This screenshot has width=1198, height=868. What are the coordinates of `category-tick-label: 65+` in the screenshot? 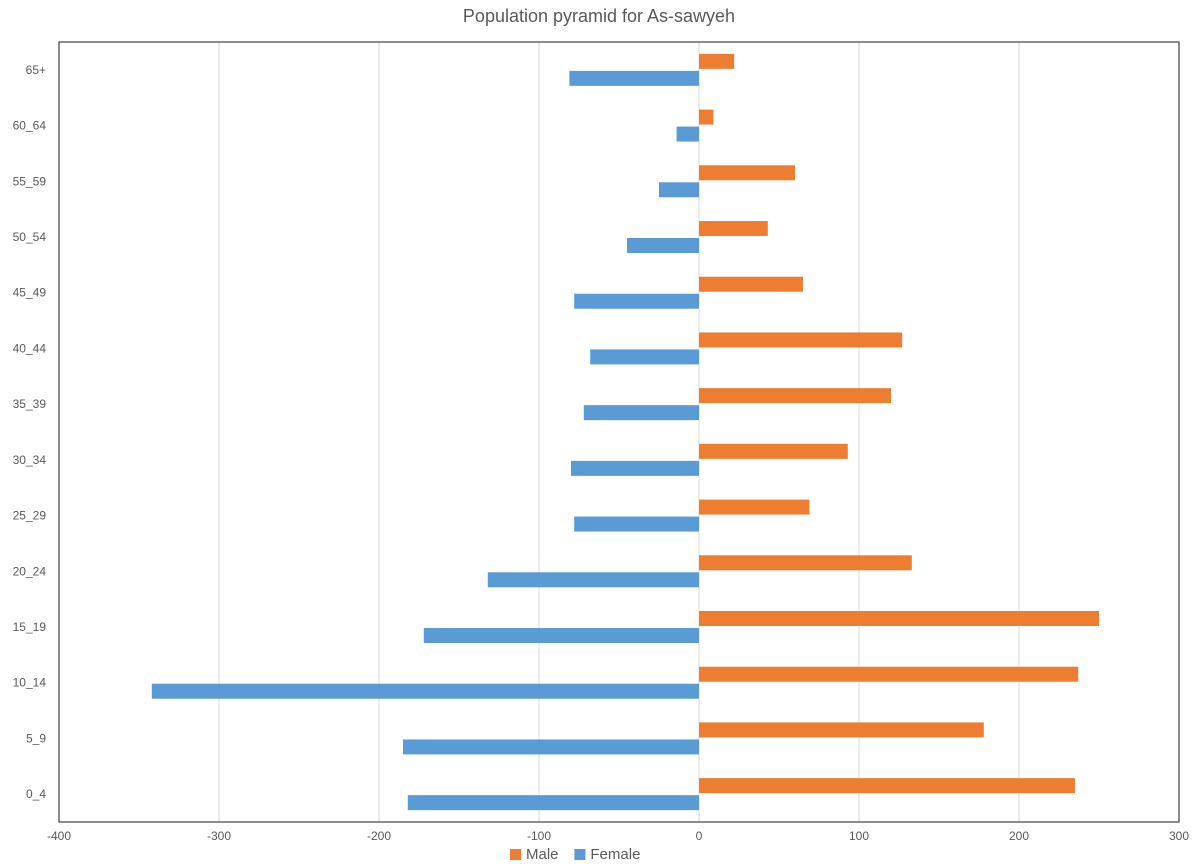 It's located at (36, 70).